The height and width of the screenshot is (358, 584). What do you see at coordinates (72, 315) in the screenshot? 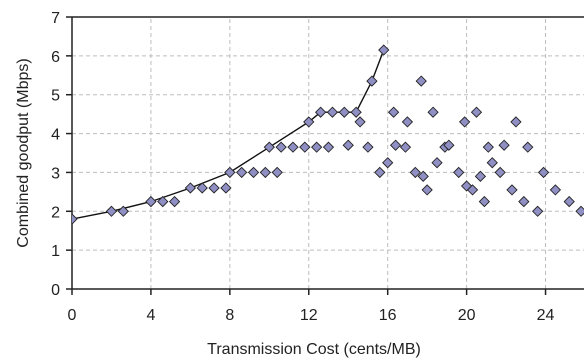
I see `x-tick-label: 0` at bounding box center [72, 315].